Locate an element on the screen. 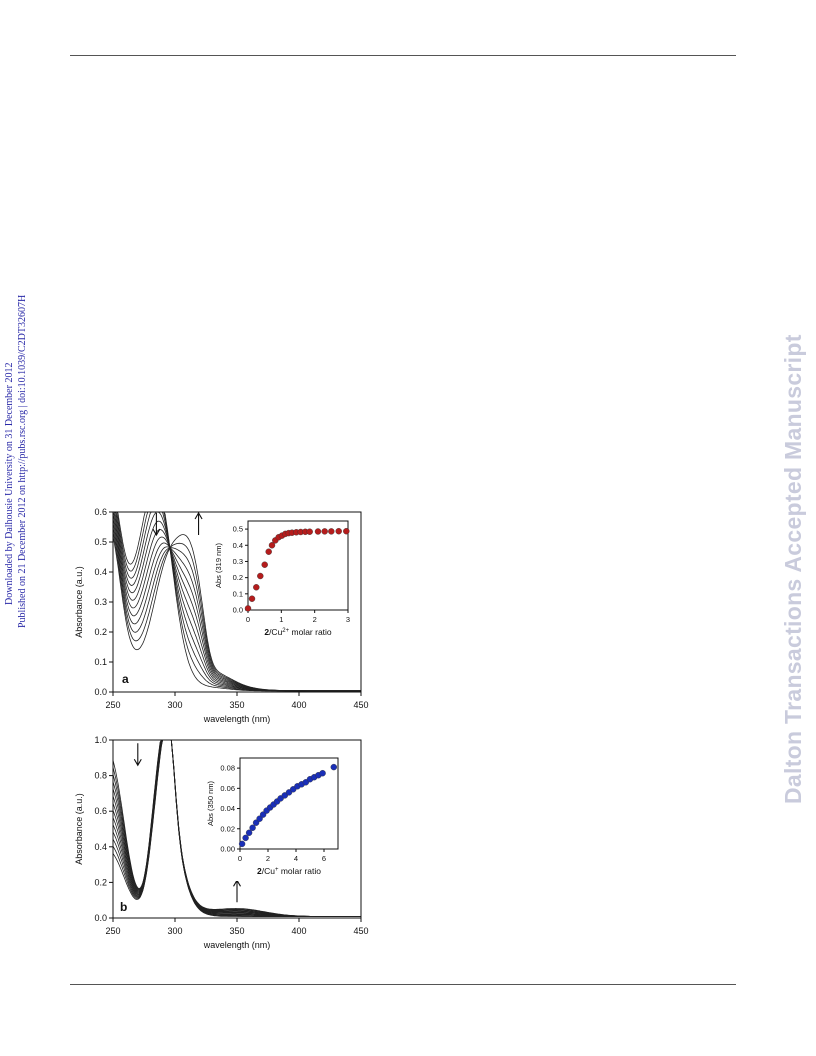 The width and height of the screenshot is (816, 1056). y-tick-label: 0.3 is located at coordinates (100, 602).